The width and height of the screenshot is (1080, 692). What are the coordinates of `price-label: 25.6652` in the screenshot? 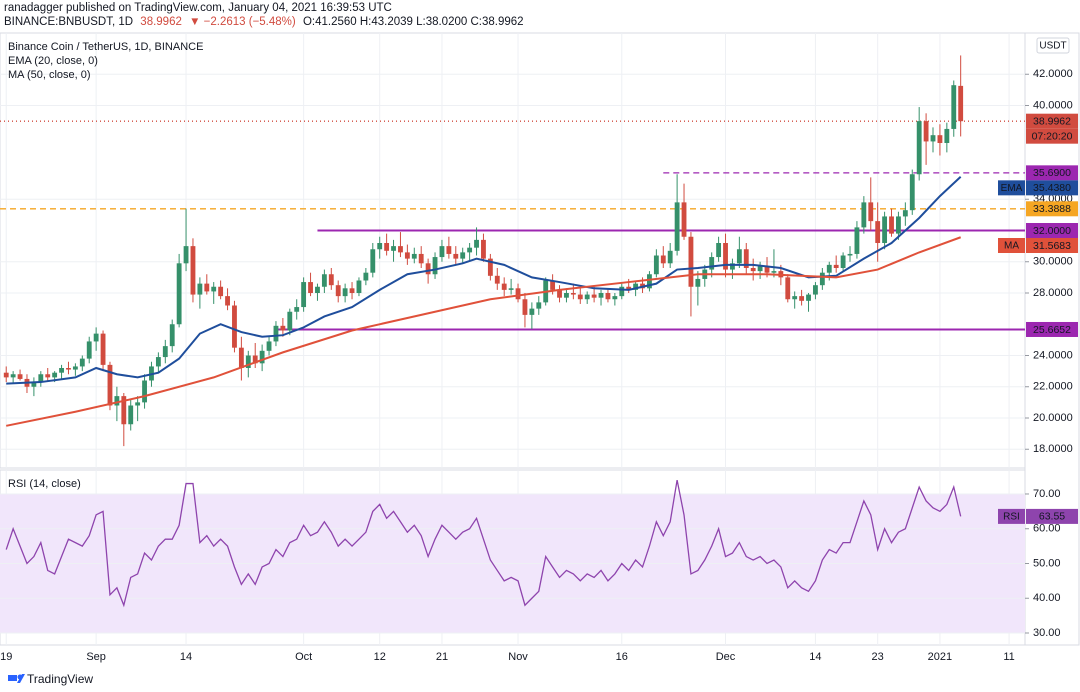 It's located at (1052, 330).